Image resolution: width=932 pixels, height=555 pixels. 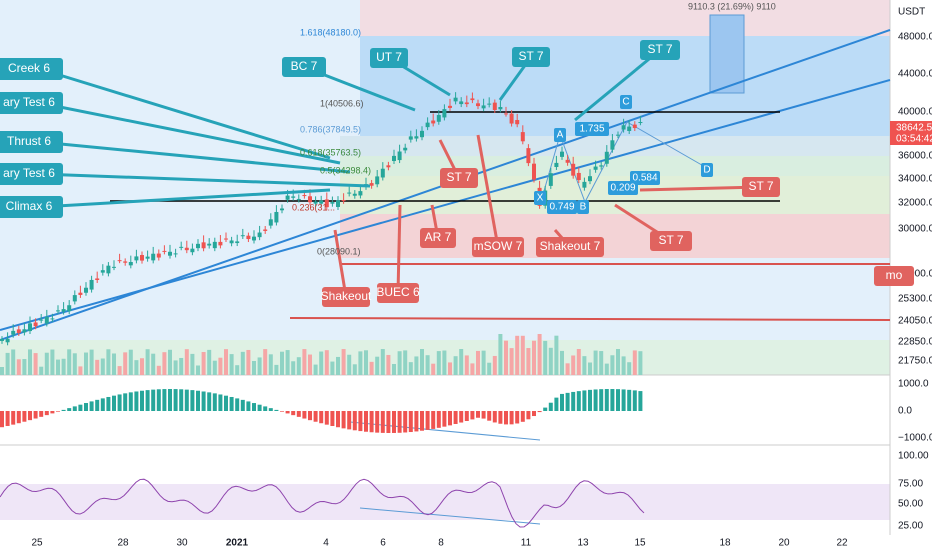 I want to click on zone-blue, so click(x=625, y=86).